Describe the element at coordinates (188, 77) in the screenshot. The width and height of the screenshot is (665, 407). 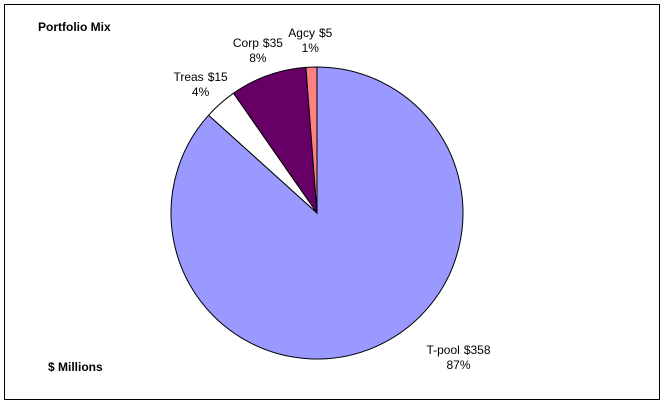
I see `category-label: Treas` at that location.